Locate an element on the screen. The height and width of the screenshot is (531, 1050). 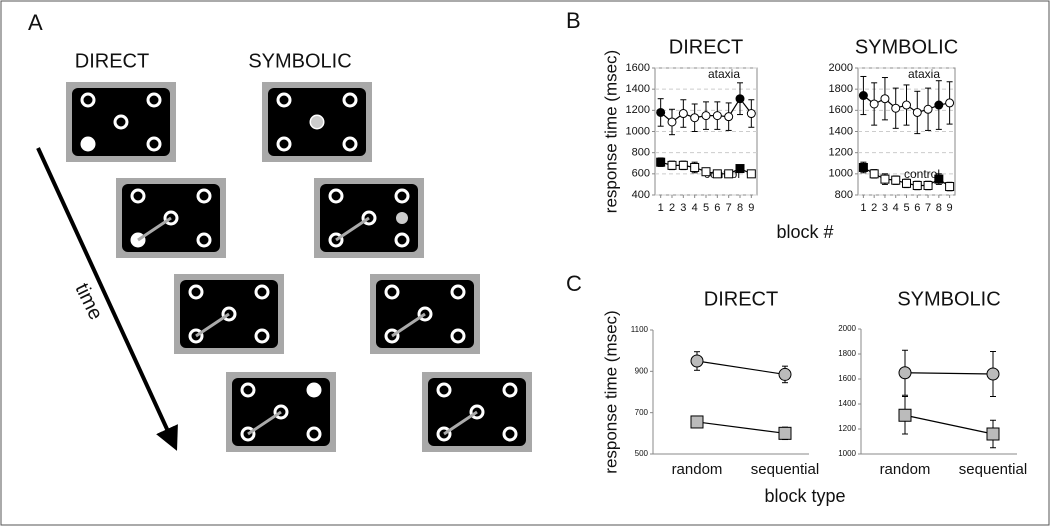
y-tick-label: 900 is located at coordinates (642, 370).